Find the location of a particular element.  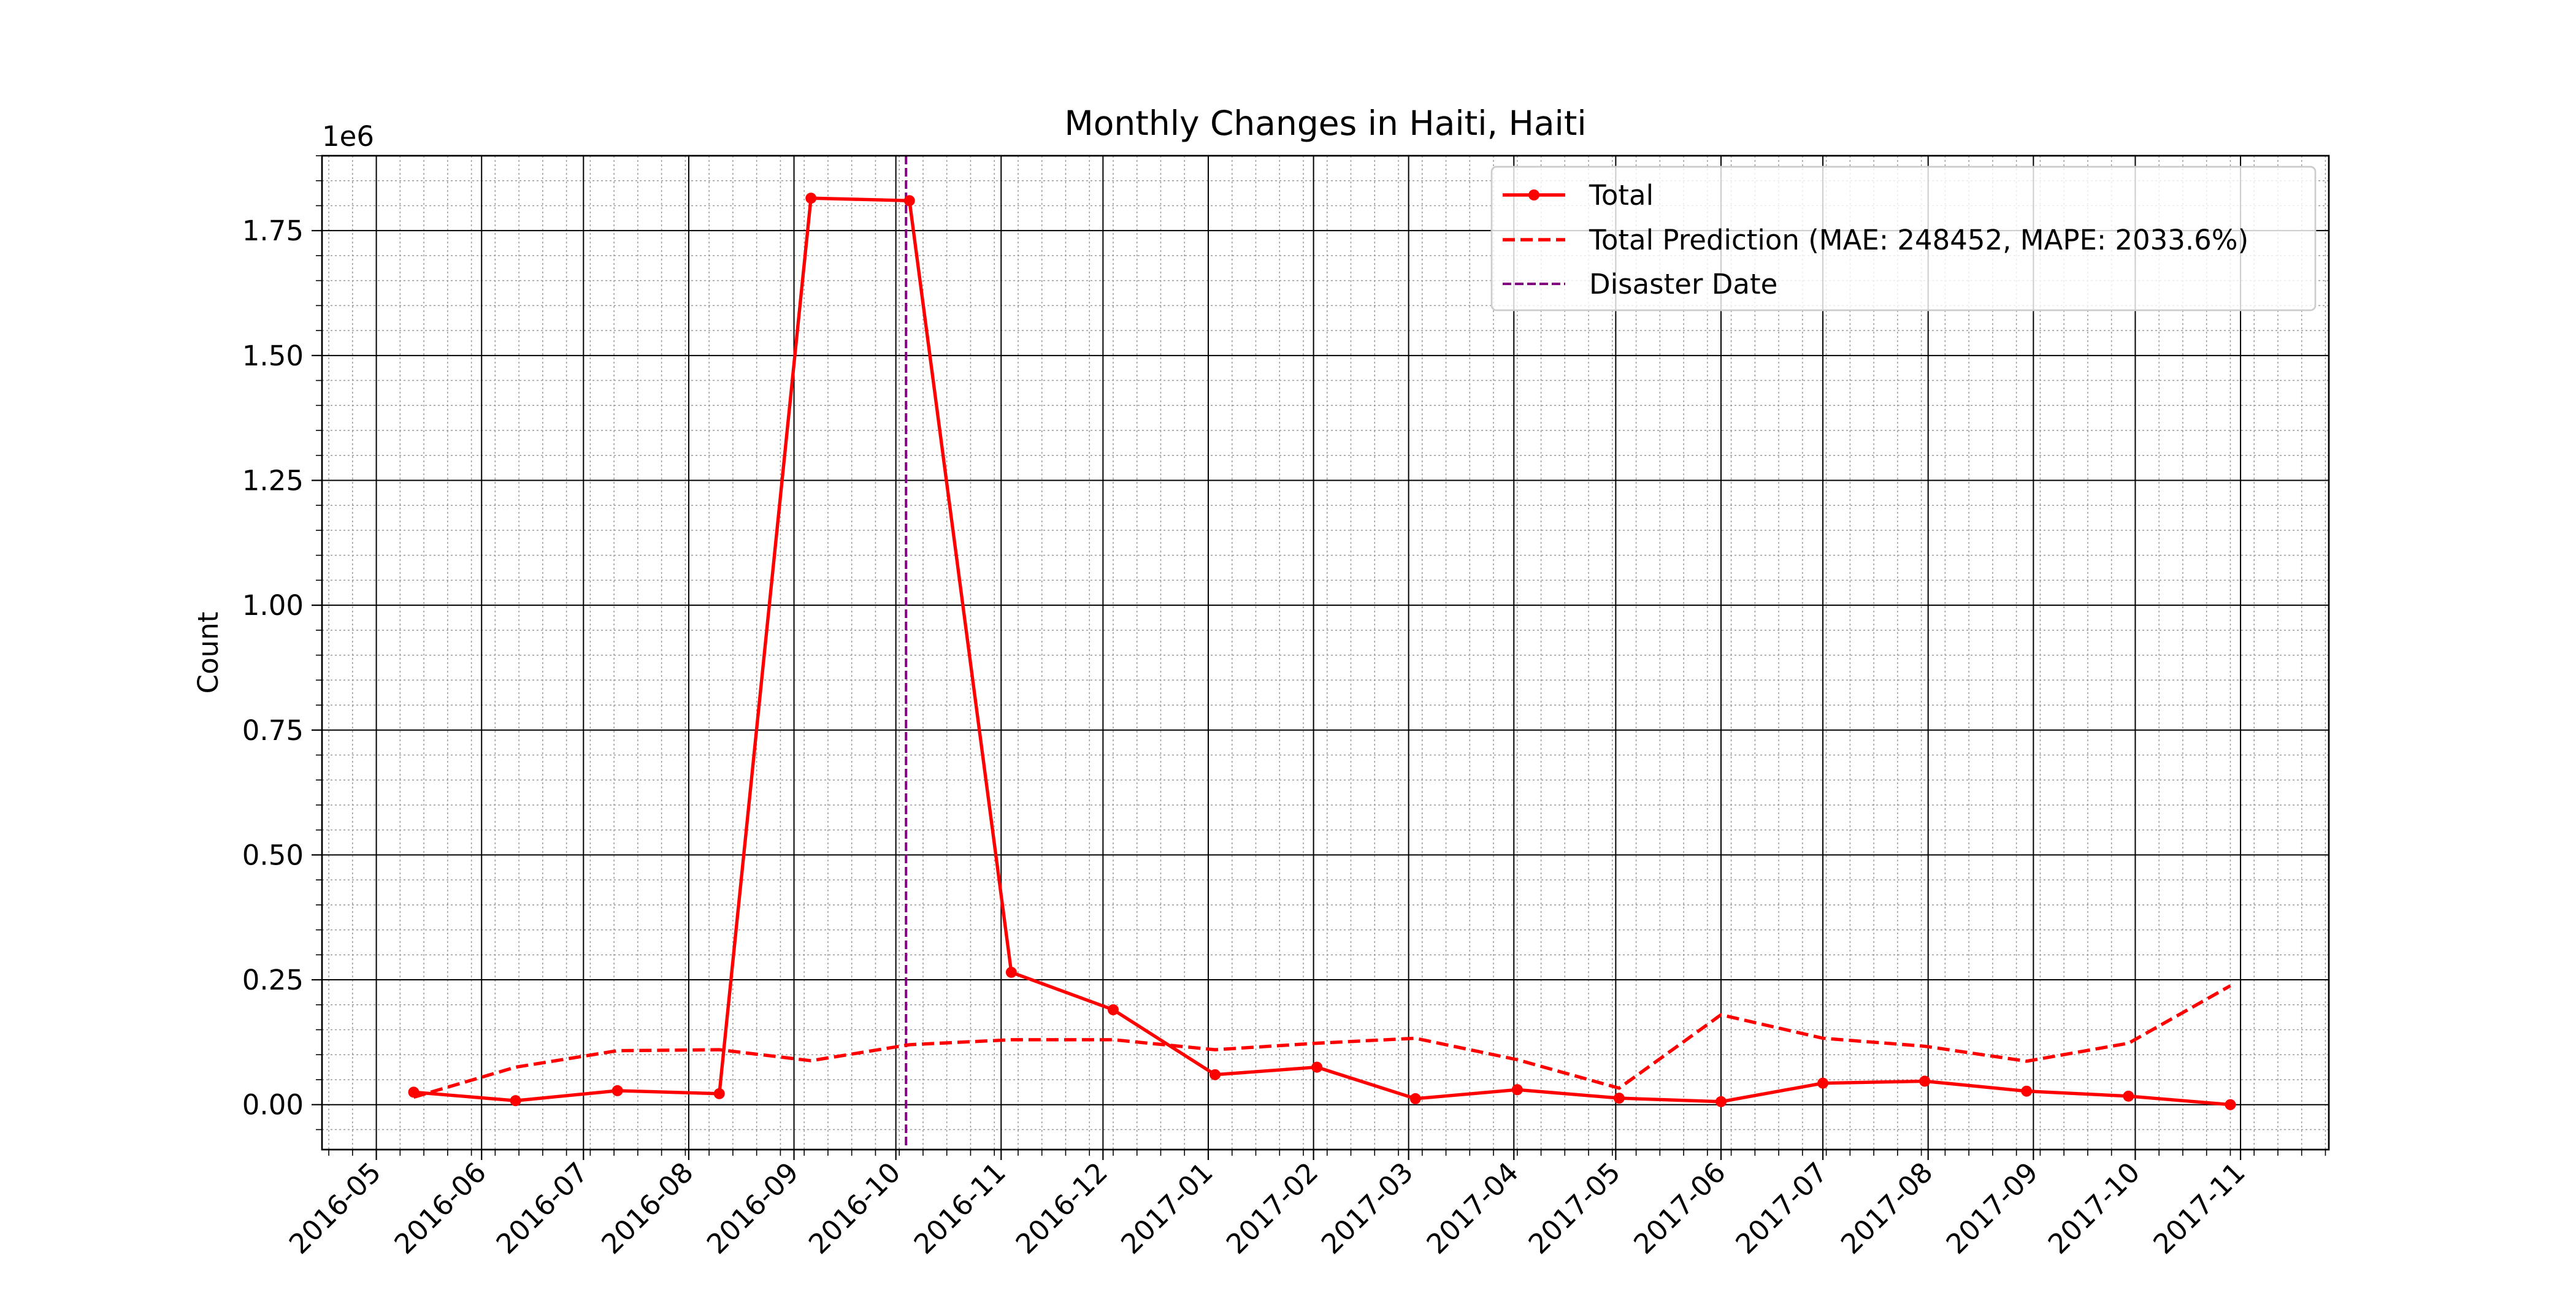

y-axis-label: Count is located at coordinates (208, 653).